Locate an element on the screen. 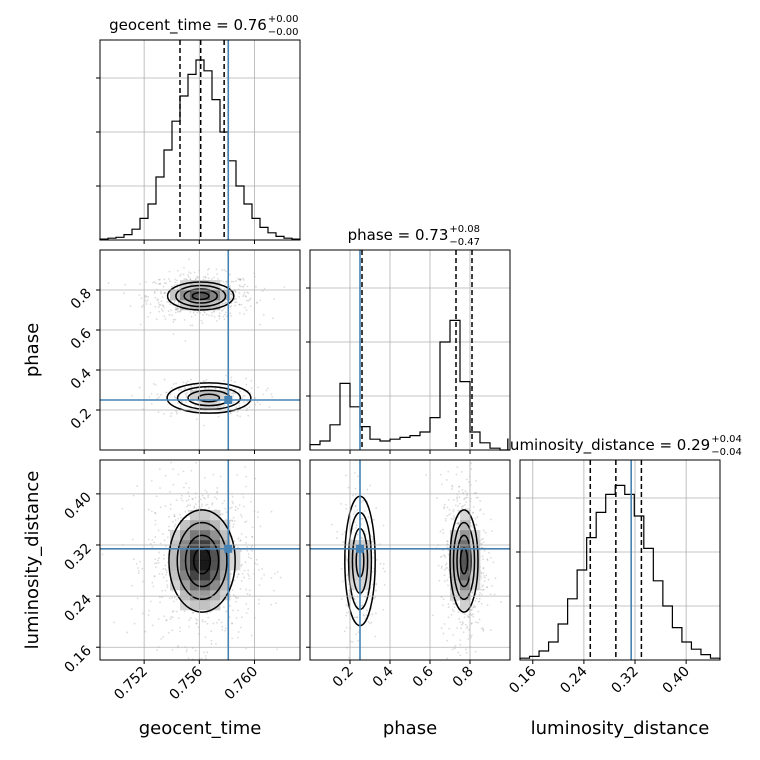 The image size is (760, 760). hist-panel-phase-background is located at coordinates (410, 350).